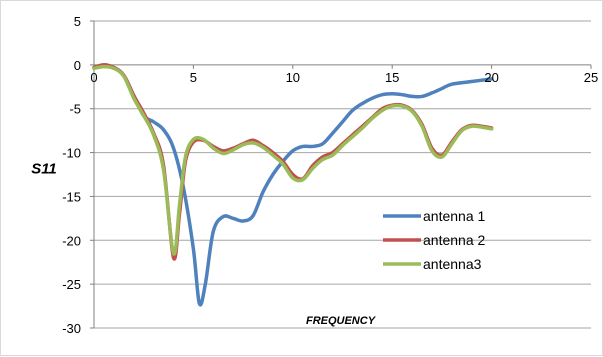  I want to click on y-tick-label: -30, so click(71, 328).